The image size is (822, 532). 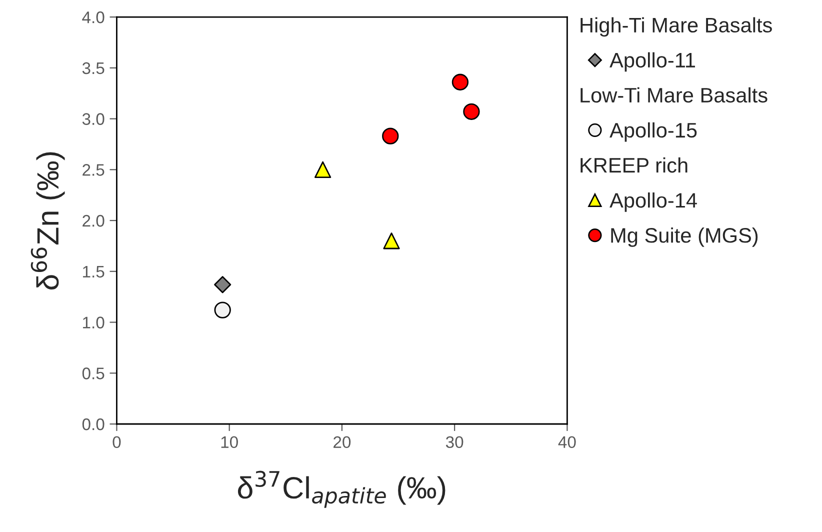 I want to click on y-tick-label: 2.5, so click(x=93, y=170).